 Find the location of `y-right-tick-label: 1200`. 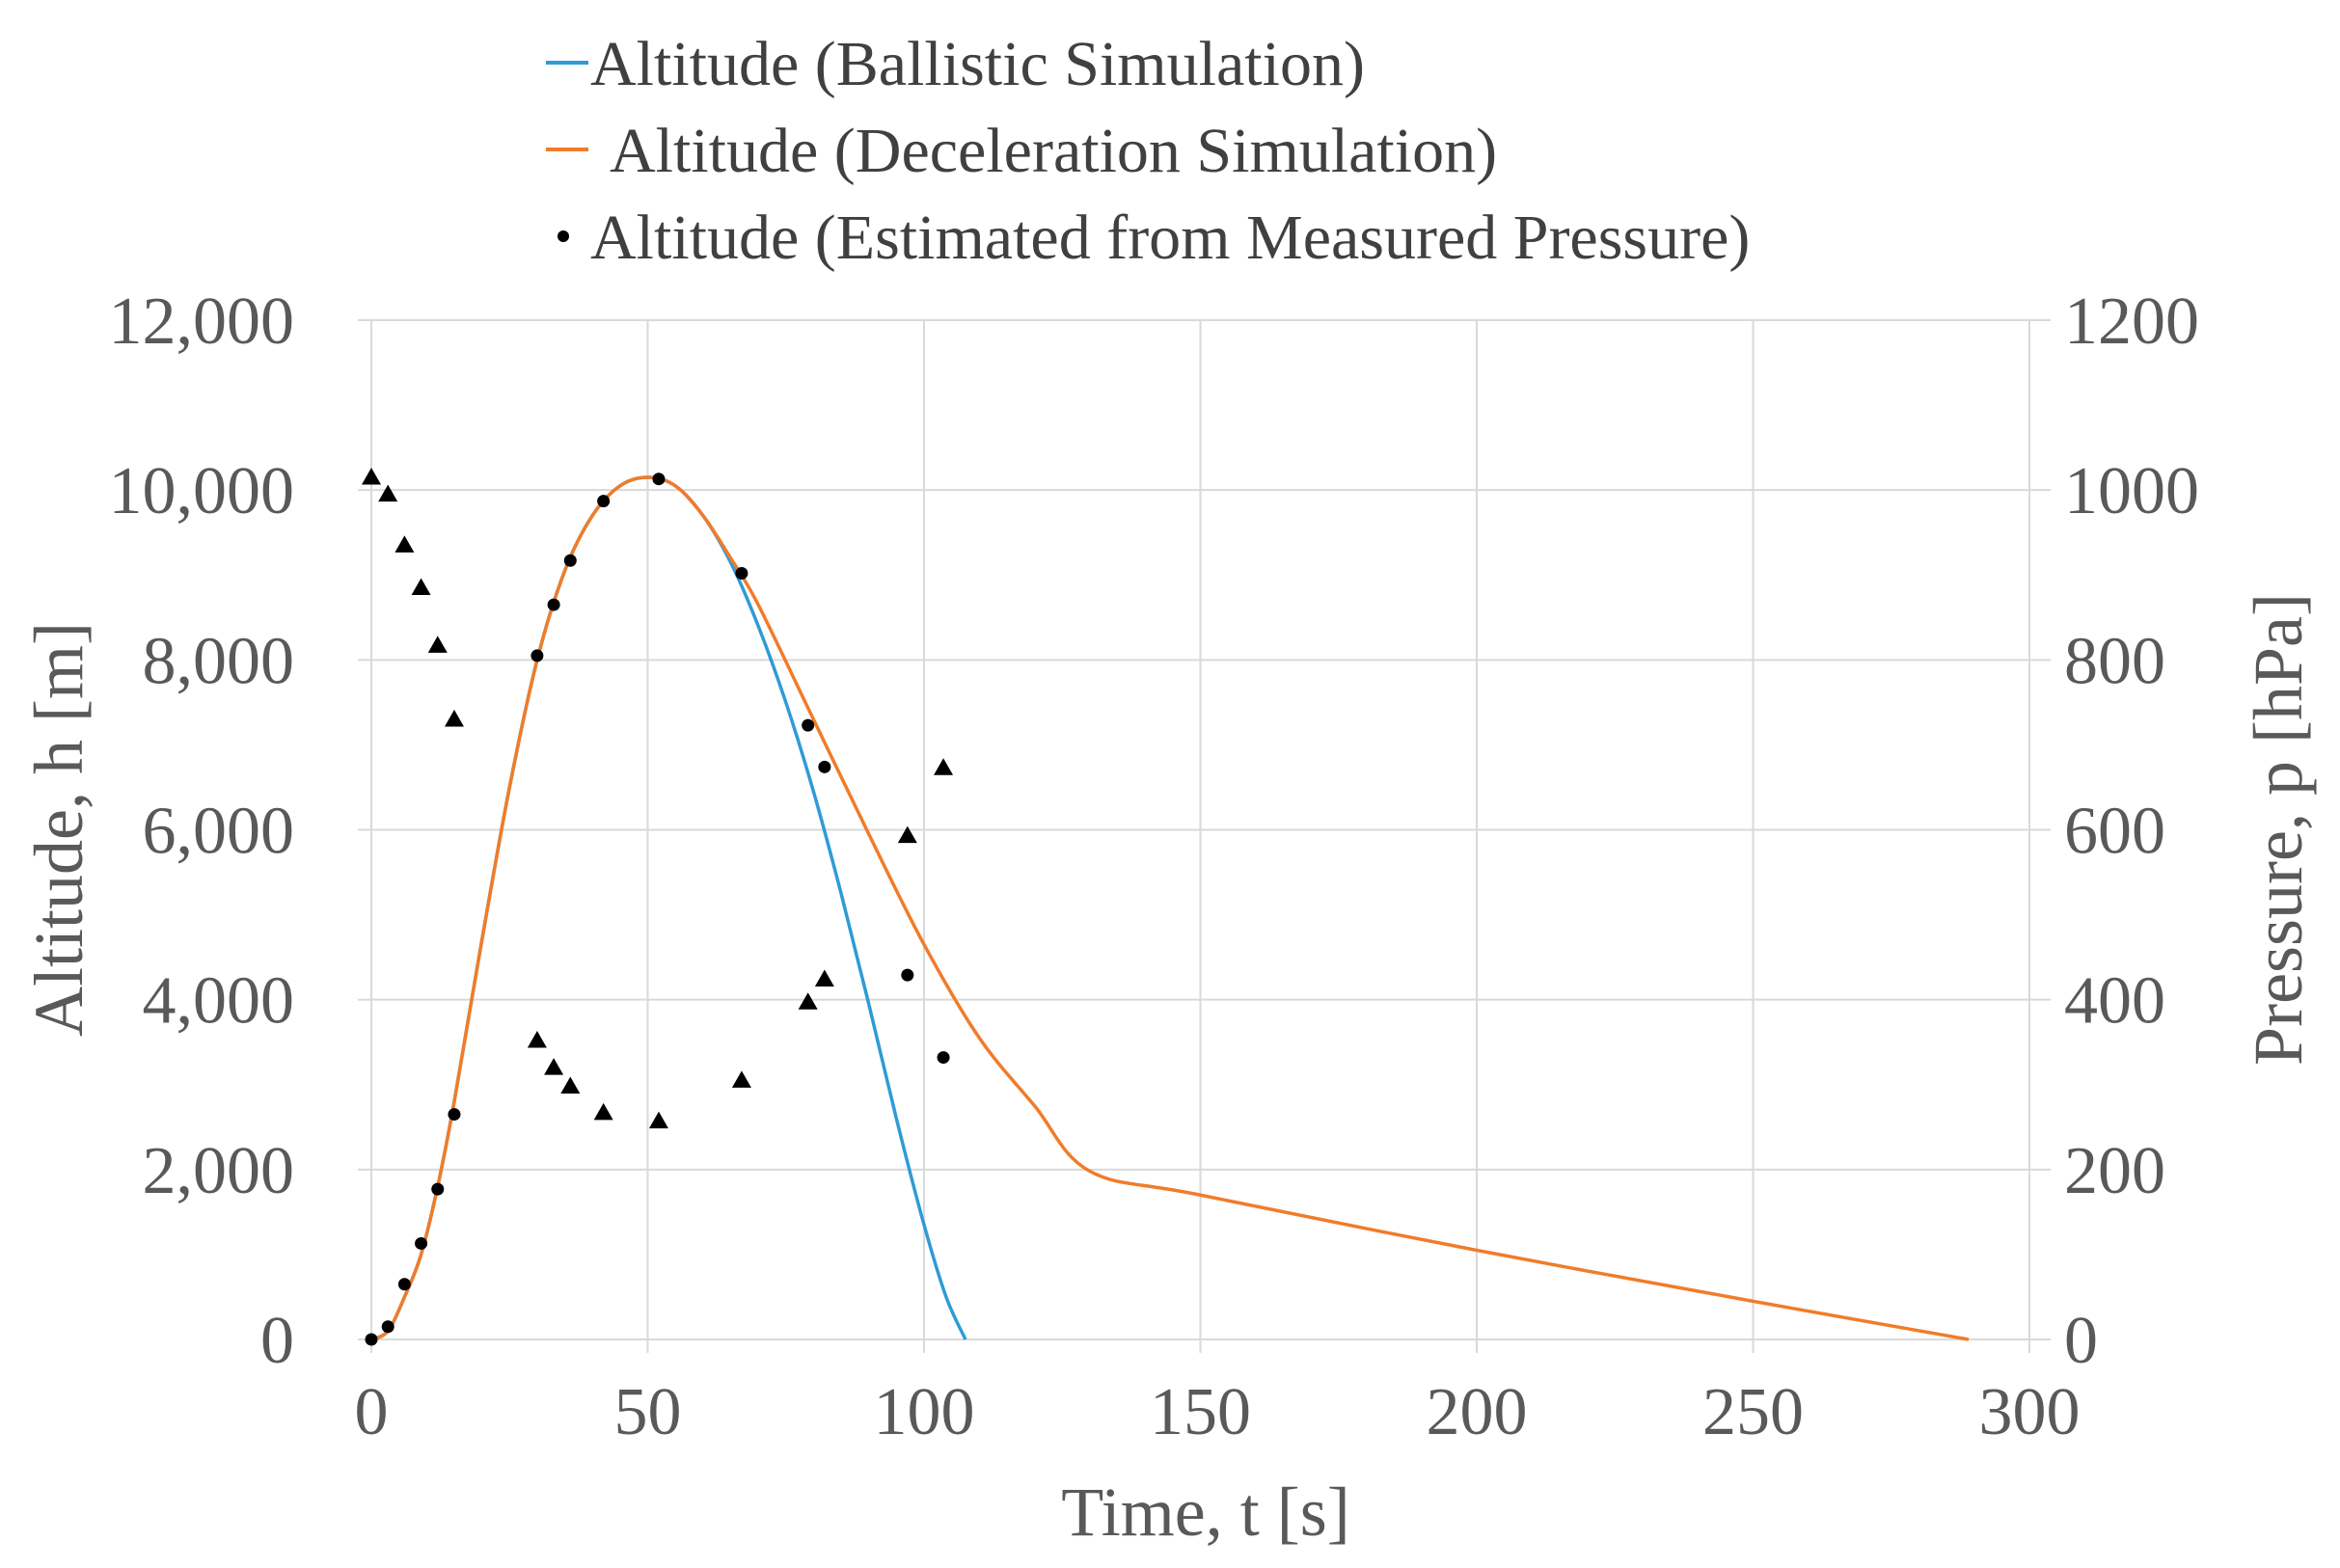

y-right-tick-label: 1200 is located at coordinates (2131, 322).